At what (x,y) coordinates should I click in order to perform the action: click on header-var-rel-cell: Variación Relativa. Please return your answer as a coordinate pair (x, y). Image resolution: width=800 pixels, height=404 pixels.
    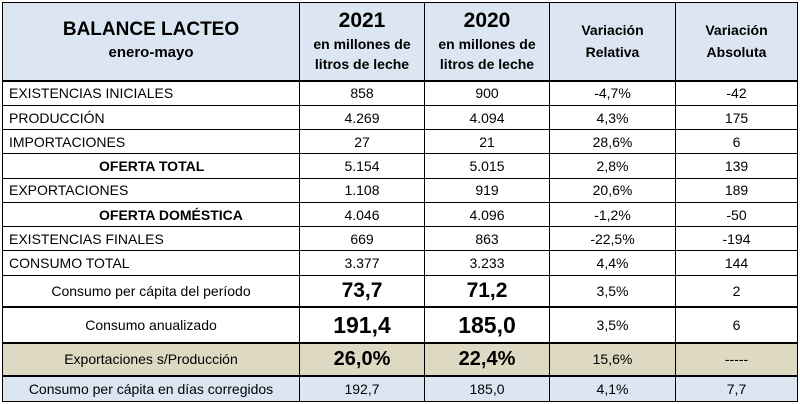
    Looking at the image, I should click on (612, 41).